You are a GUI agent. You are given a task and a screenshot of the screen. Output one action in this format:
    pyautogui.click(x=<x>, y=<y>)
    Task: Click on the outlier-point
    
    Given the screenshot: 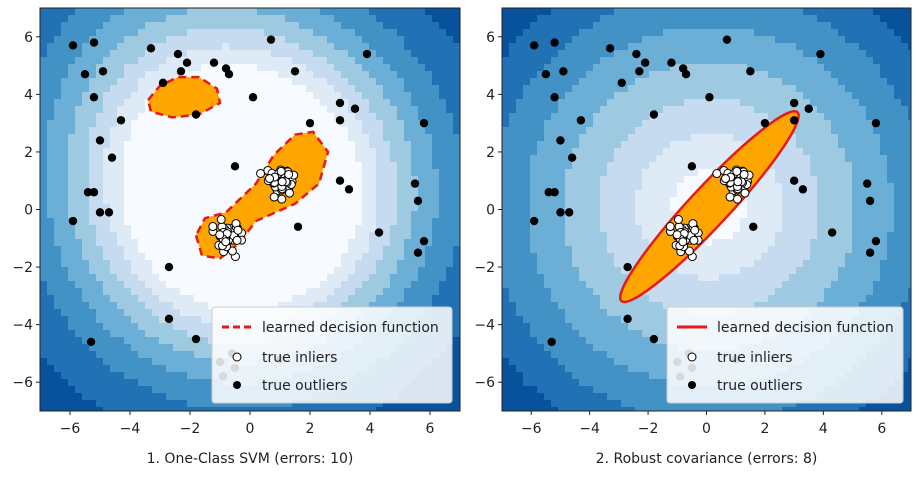 What is the action you would take?
    pyautogui.click(x=340, y=103)
    